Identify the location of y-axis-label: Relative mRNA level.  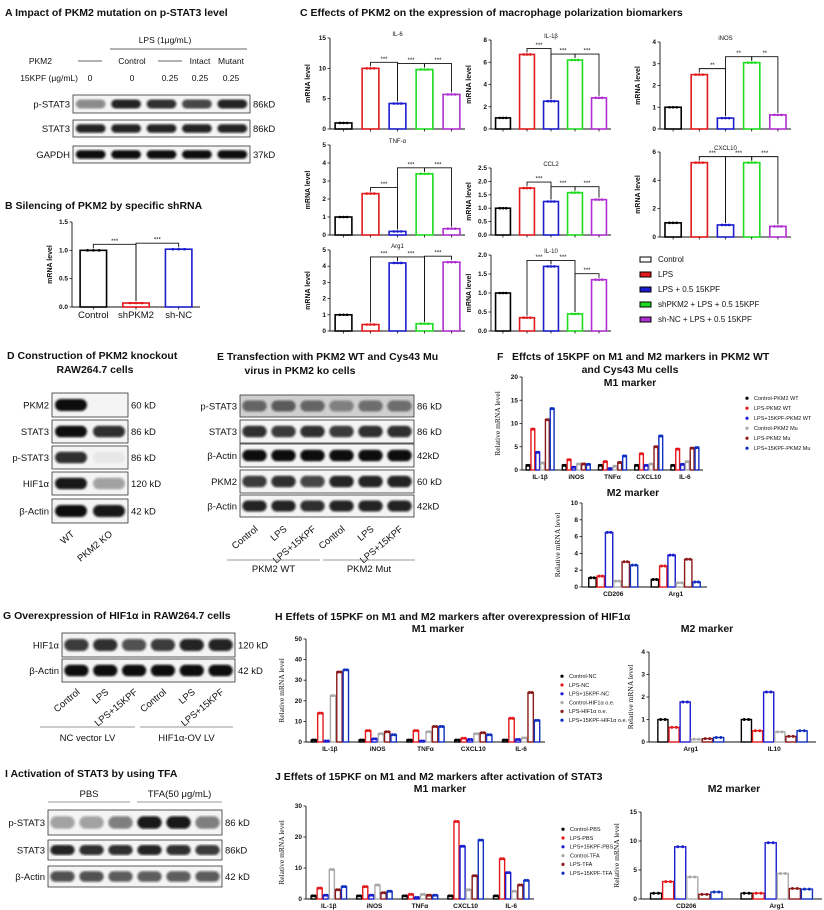
(281, 690).